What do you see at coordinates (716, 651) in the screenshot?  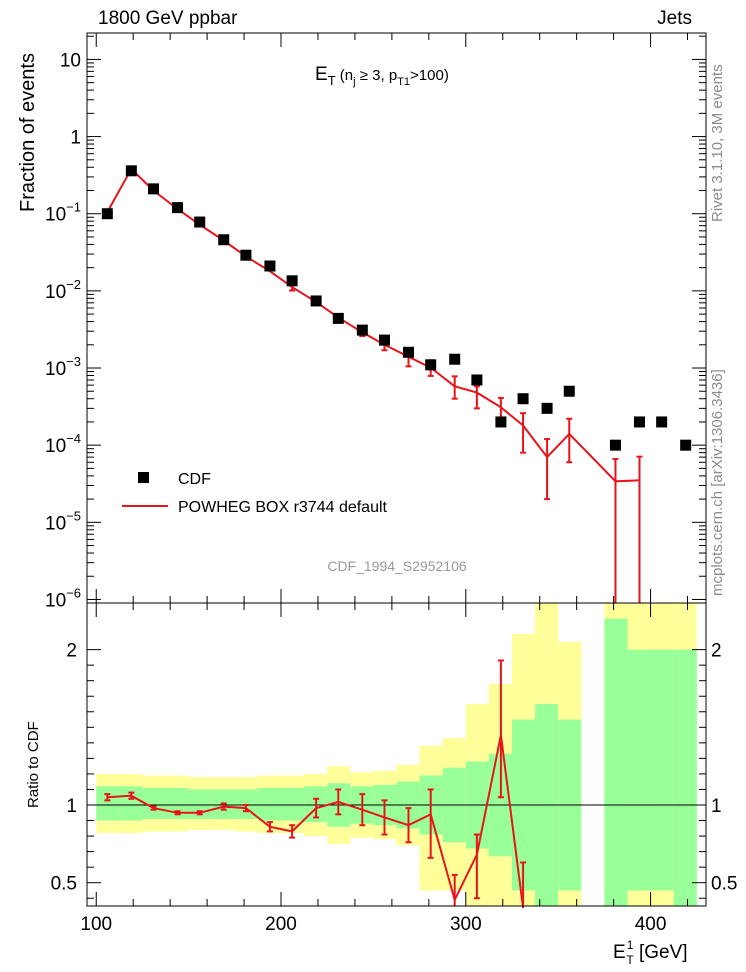 I see `ratio-ytick-label-right: 2` at bounding box center [716, 651].